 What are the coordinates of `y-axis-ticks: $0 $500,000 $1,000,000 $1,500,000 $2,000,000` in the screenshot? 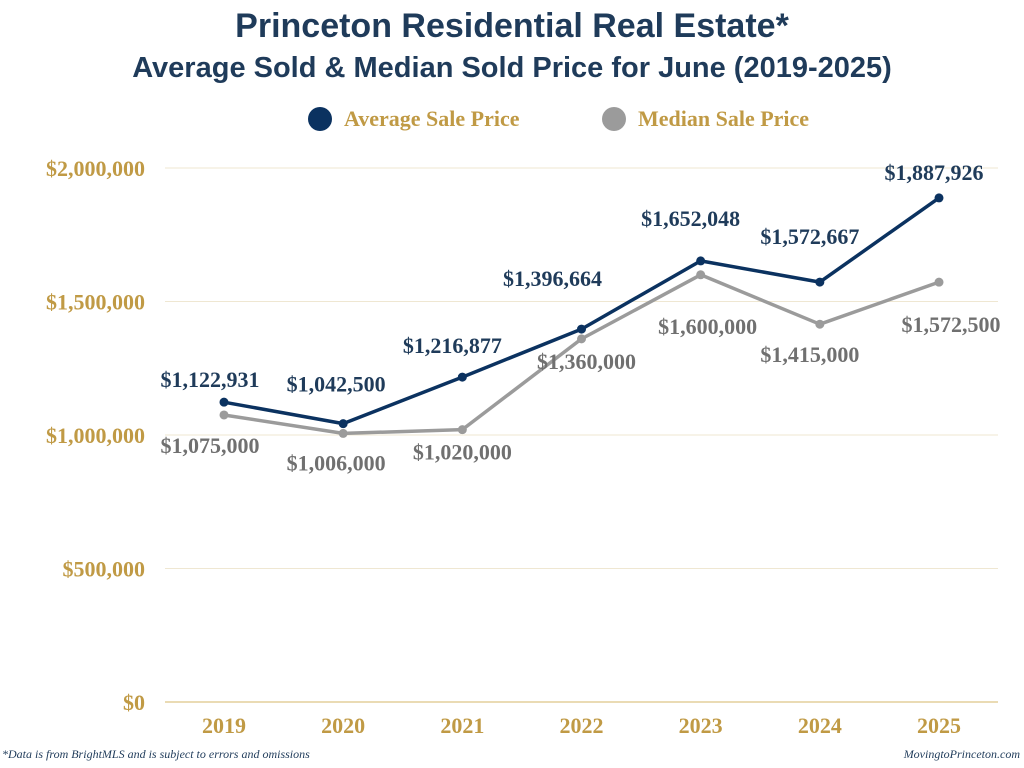 It's located at (95, 435).